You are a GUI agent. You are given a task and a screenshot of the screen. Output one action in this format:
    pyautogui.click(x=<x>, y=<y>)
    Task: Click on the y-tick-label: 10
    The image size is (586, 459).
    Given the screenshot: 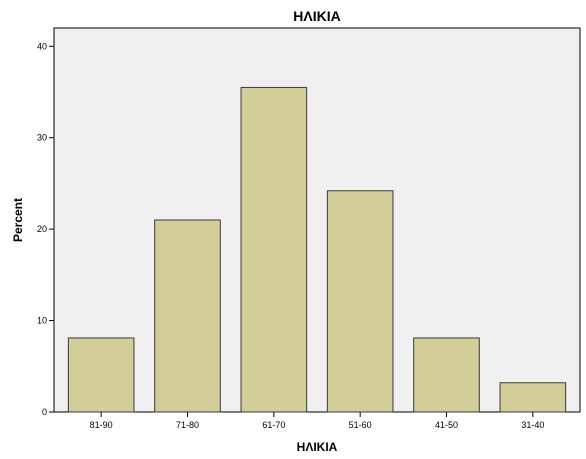 What is the action you would take?
    pyautogui.click(x=42, y=321)
    